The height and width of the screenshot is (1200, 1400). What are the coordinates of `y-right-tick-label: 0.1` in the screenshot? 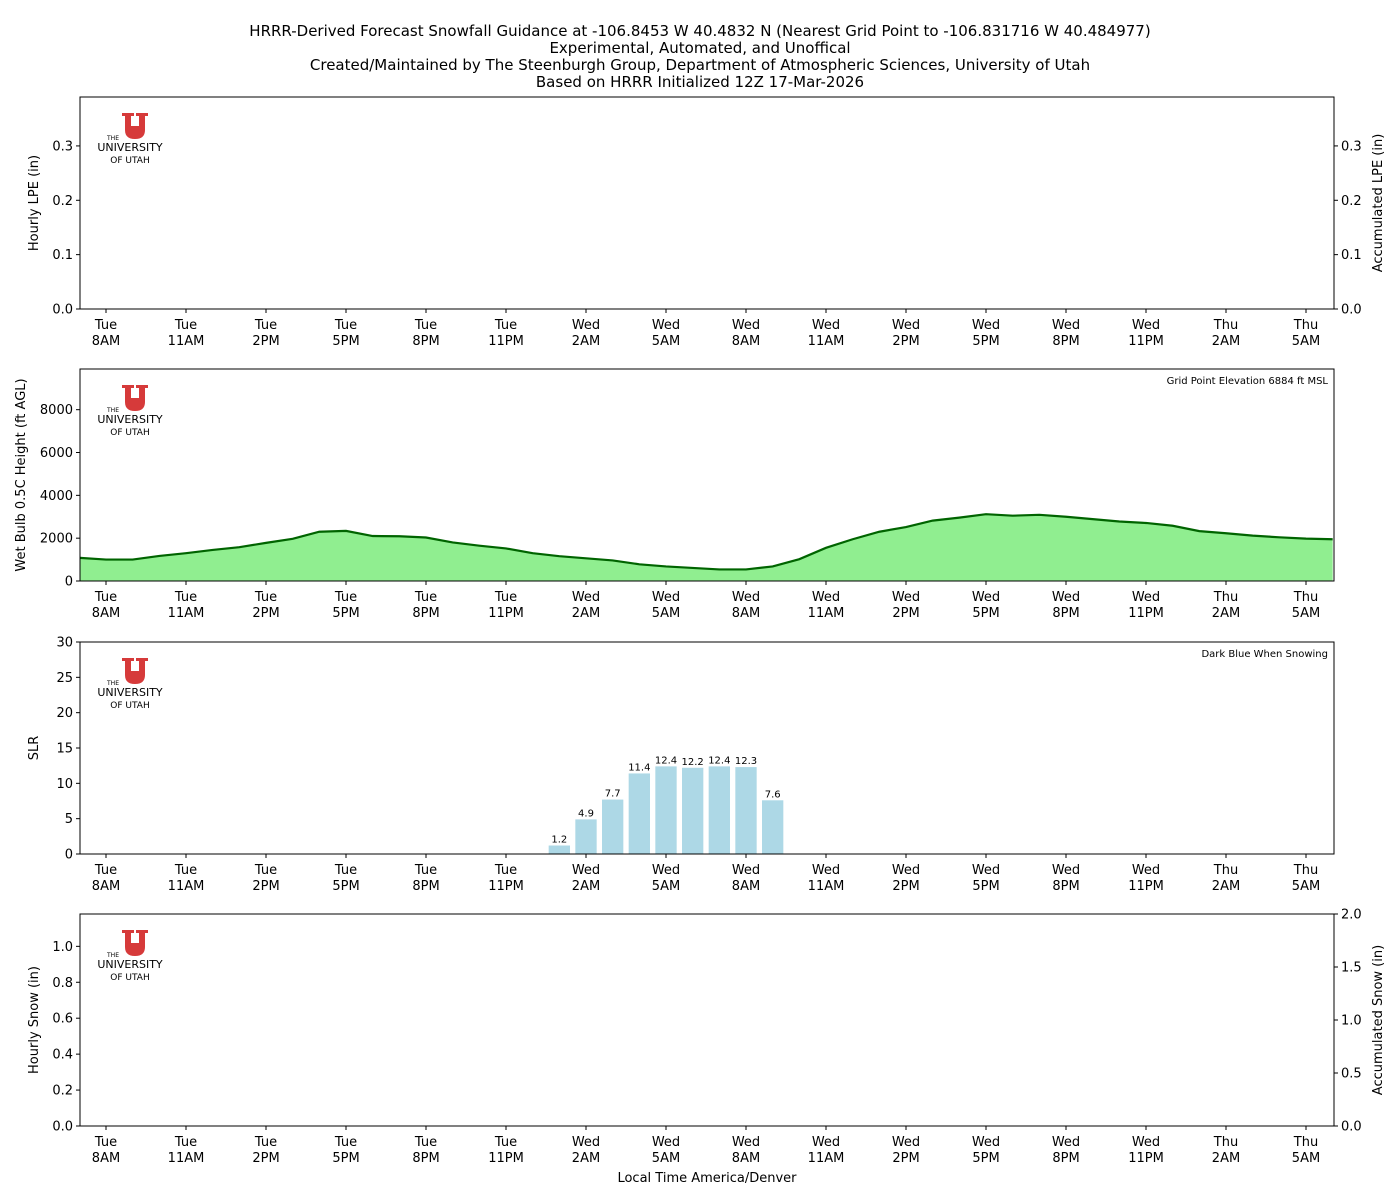 It's located at (1351, 255).